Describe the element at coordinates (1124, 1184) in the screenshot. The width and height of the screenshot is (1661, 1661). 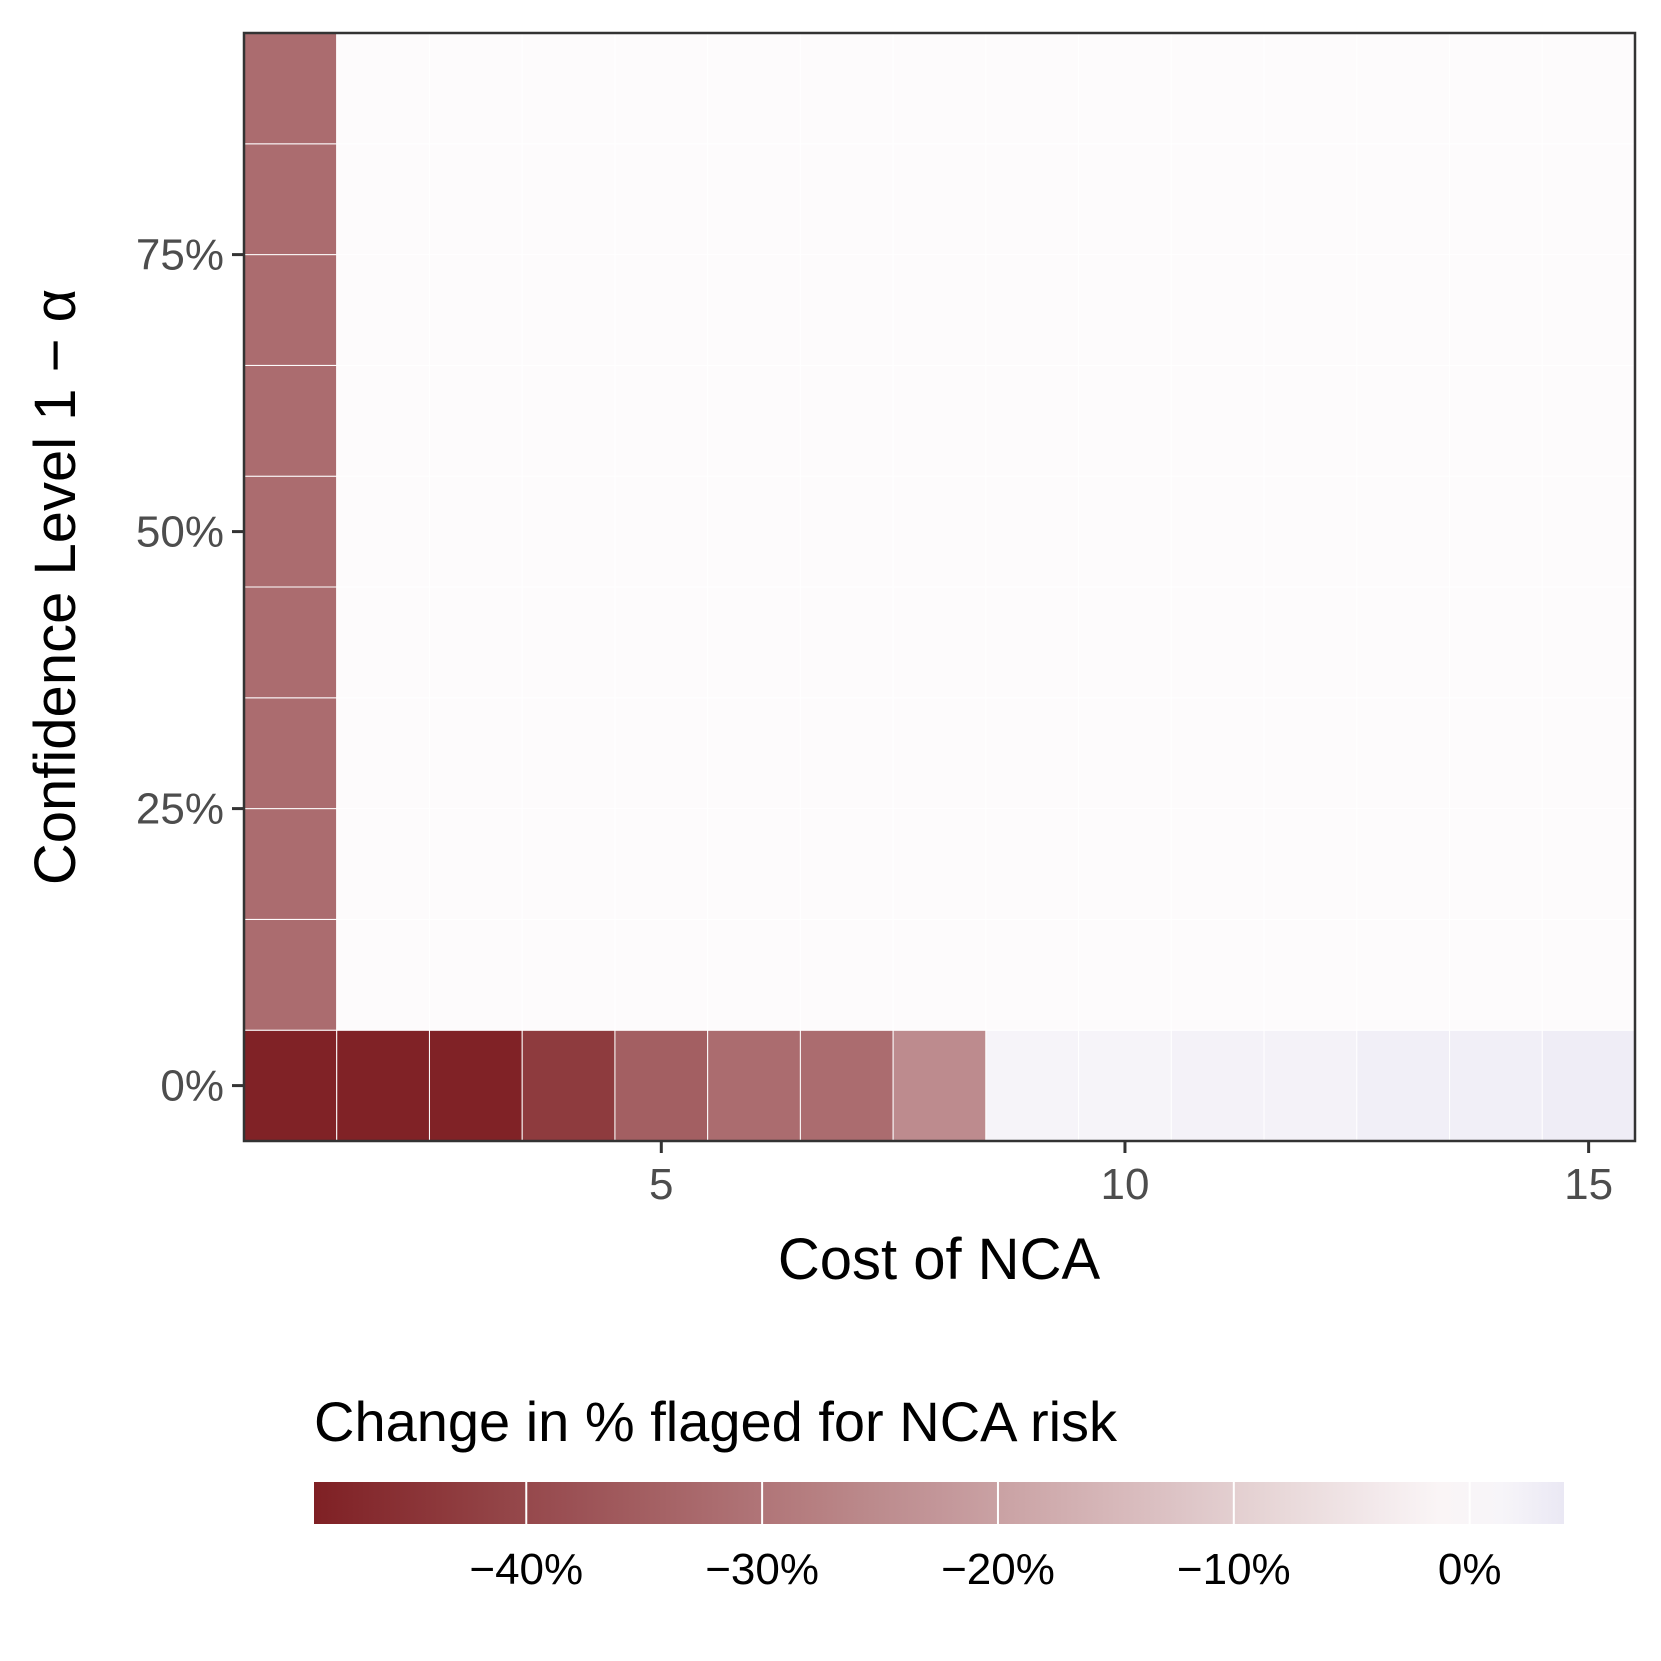
I see `x-tick-label: 10` at that location.